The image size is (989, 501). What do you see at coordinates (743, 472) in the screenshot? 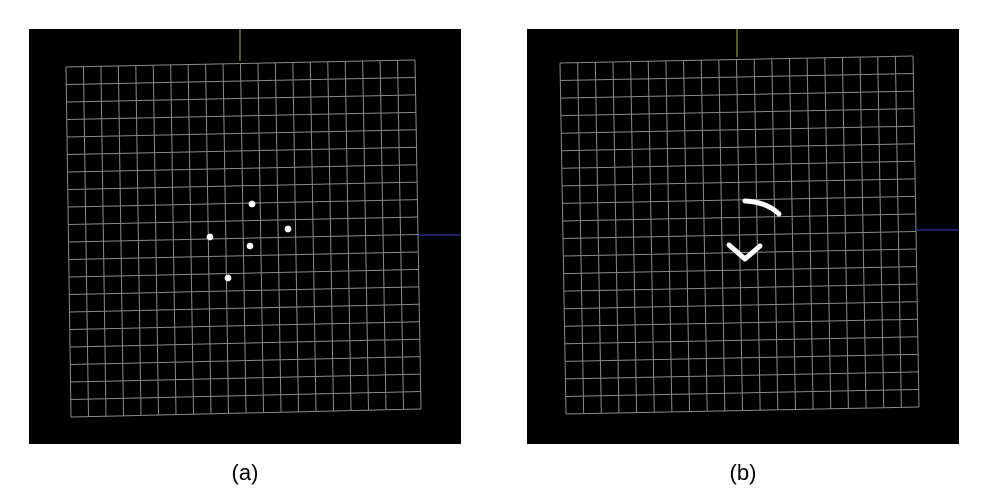
I see `panel-b-caption: (b)` at bounding box center [743, 472].